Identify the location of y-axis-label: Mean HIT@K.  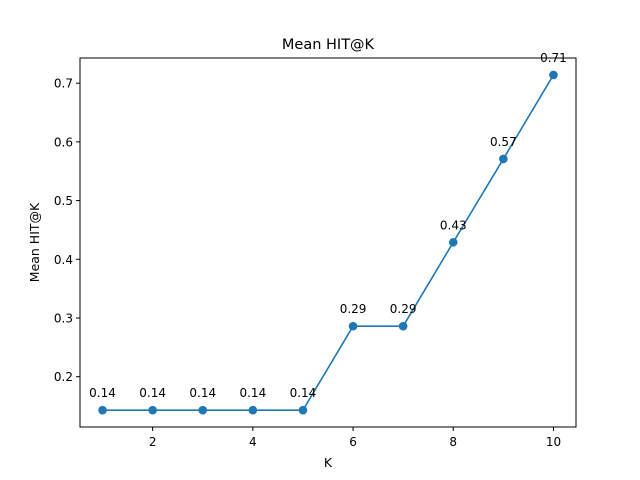
(34, 242).